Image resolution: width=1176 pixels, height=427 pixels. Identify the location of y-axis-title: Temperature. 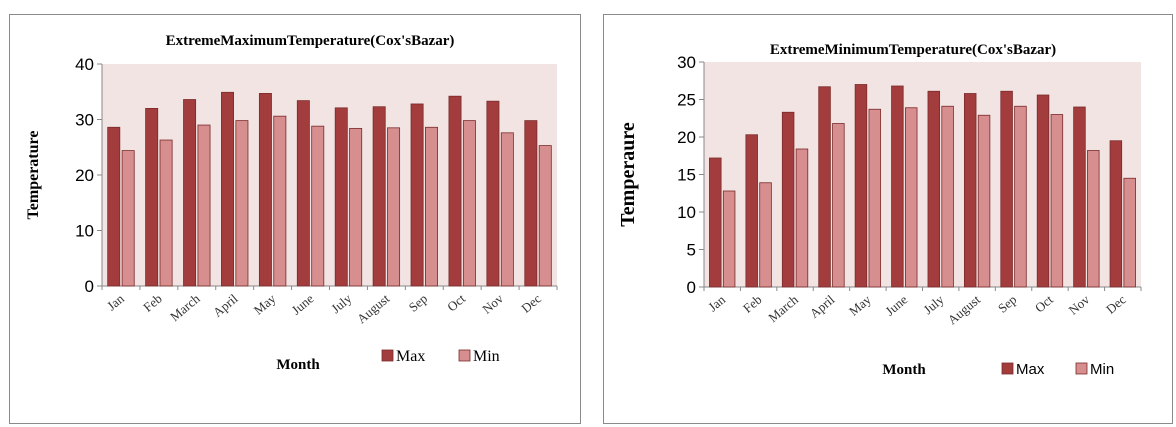
(33, 175).